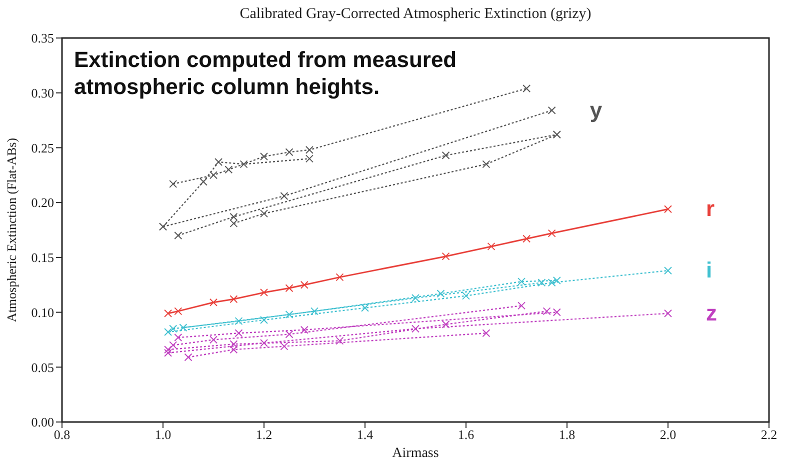 The height and width of the screenshot is (466, 791). I want to click on series-label: r, so click(710, 209).